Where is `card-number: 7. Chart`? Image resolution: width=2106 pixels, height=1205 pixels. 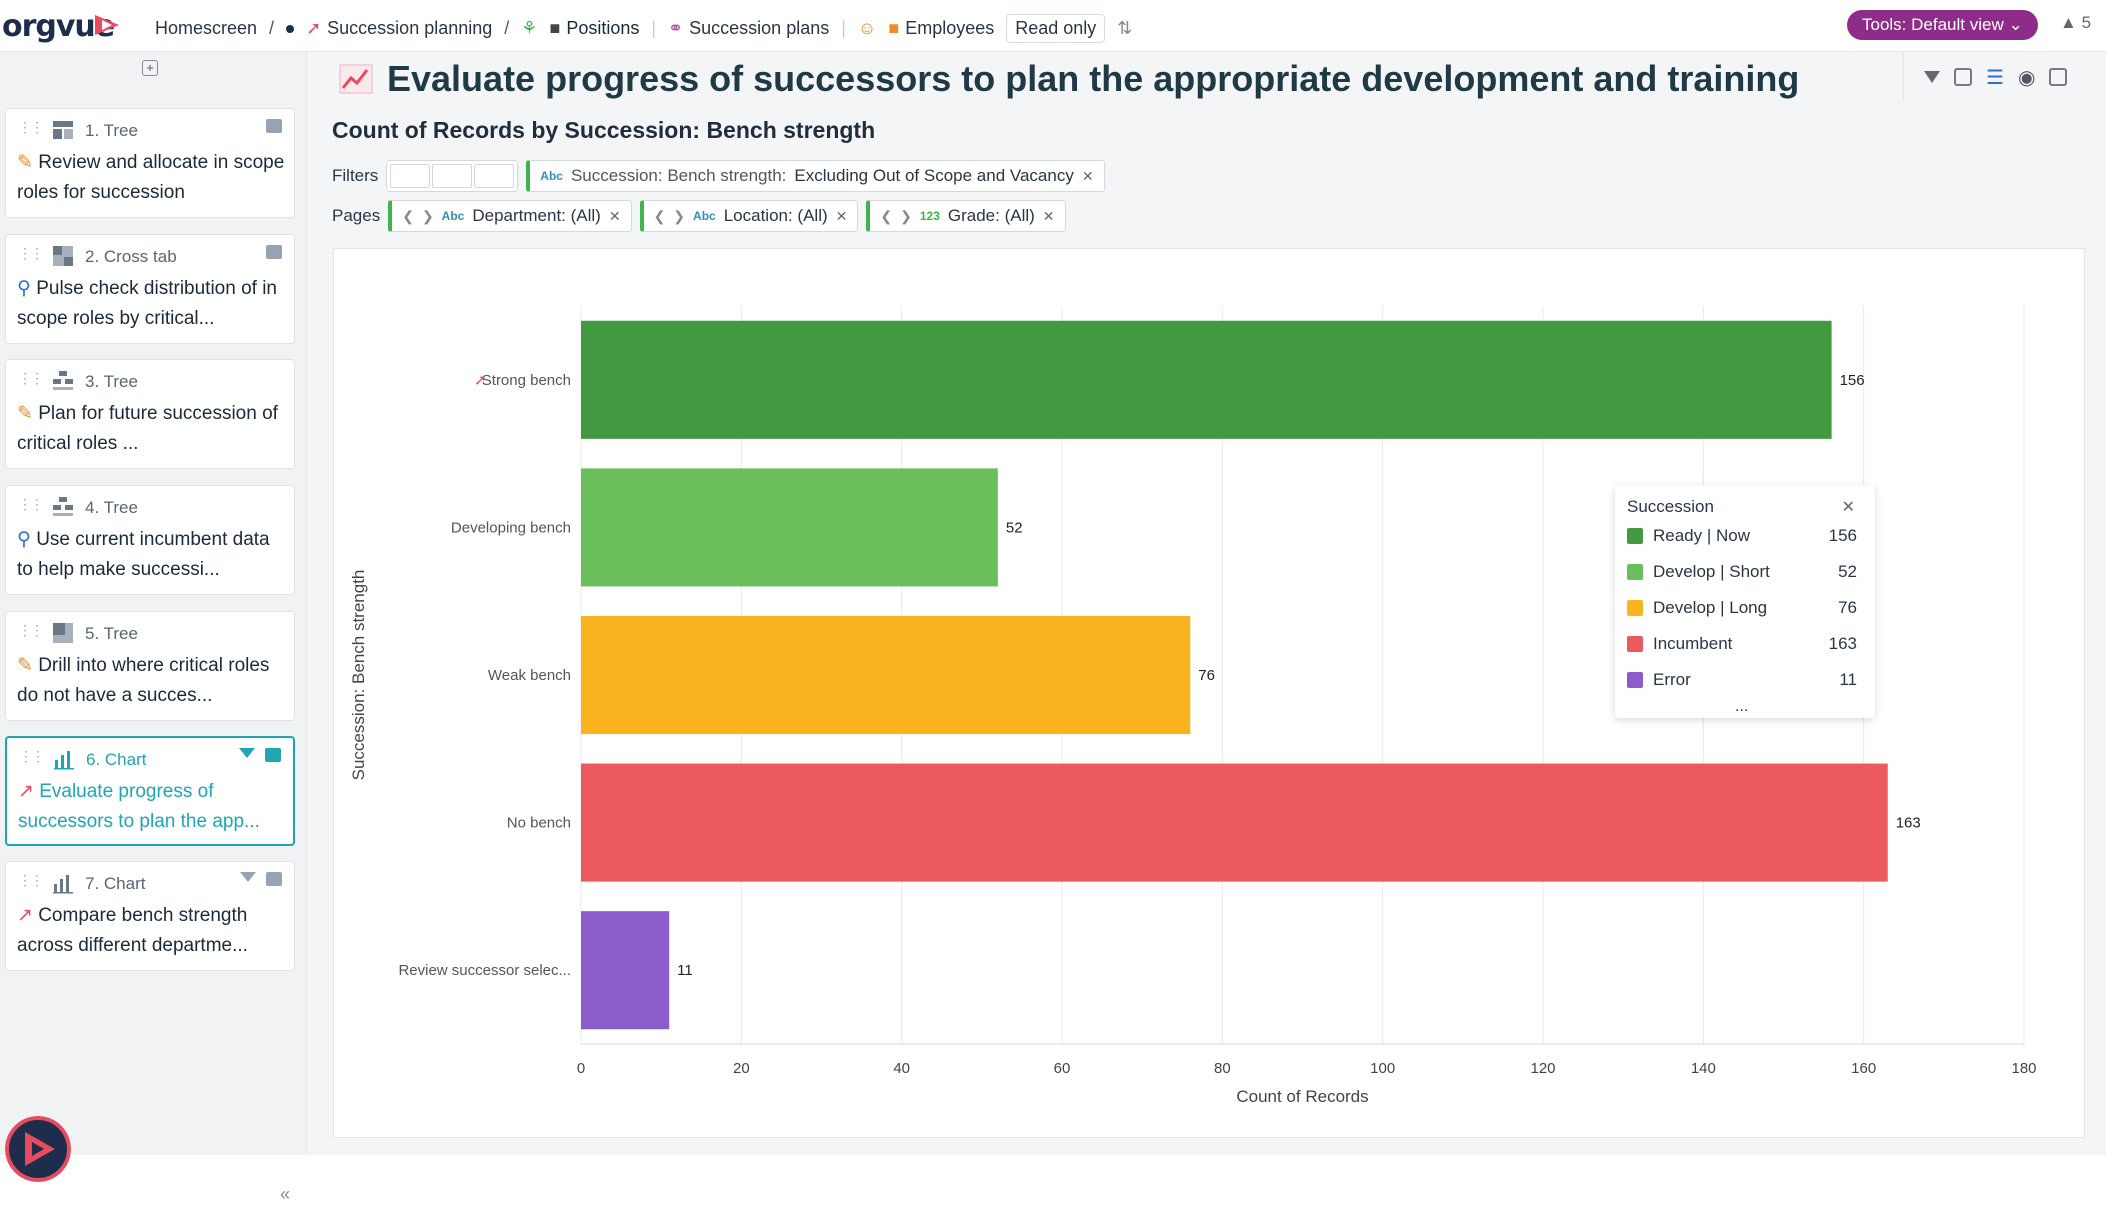
card-number: 7. Chart is located at coordinates (115, 883).